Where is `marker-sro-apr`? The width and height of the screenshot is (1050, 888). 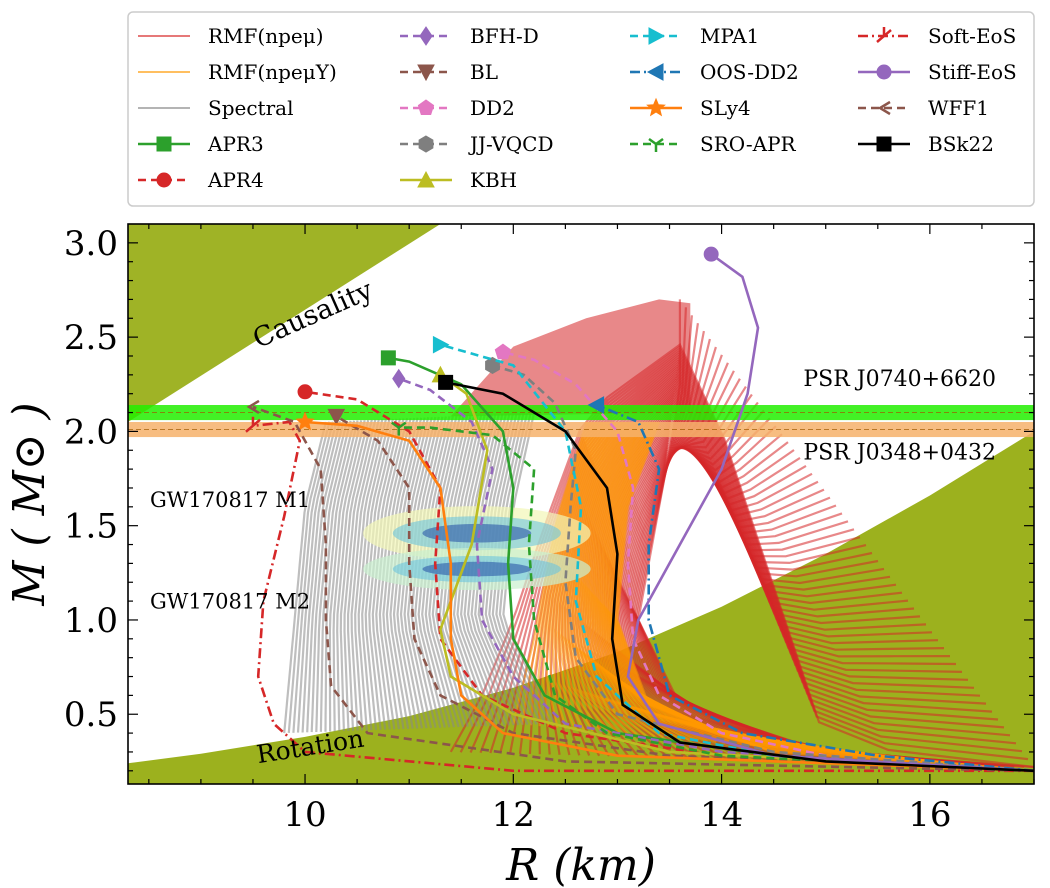
marker-sro-apr is located at coordinates (399, 428).